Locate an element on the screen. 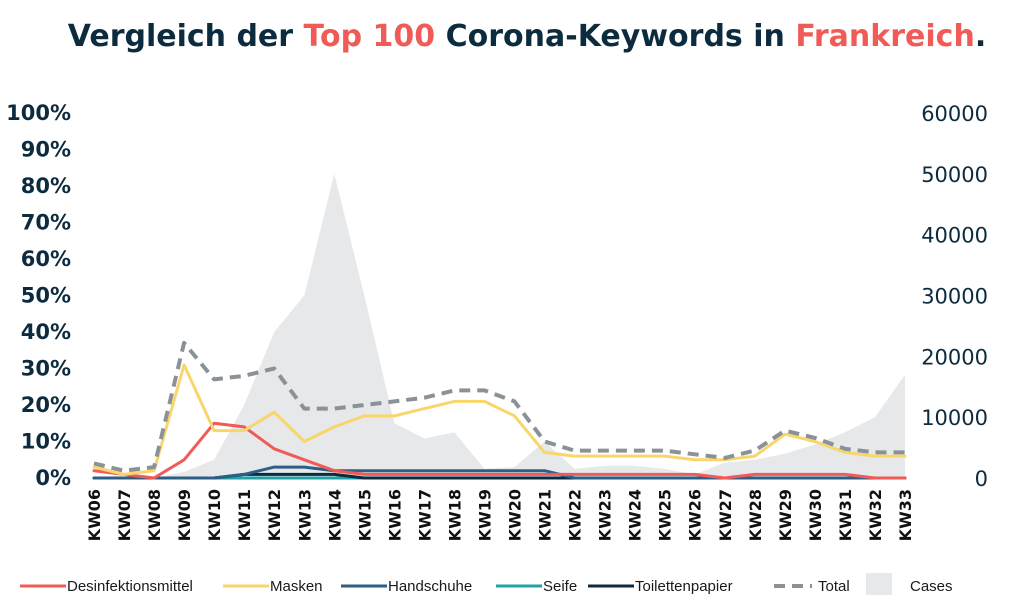 The width and height of the screenshot is (1024, 616). left-tick-label: 70% is located at coordinates (46, 223).